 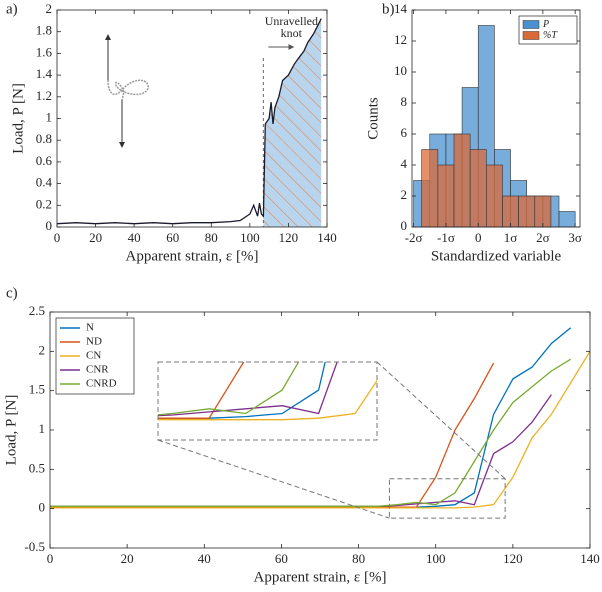 What do you see at coordinates (575, 237) in the screenshot?
I see `x-tick-label: 3σ` at bounding box center [575, 237].